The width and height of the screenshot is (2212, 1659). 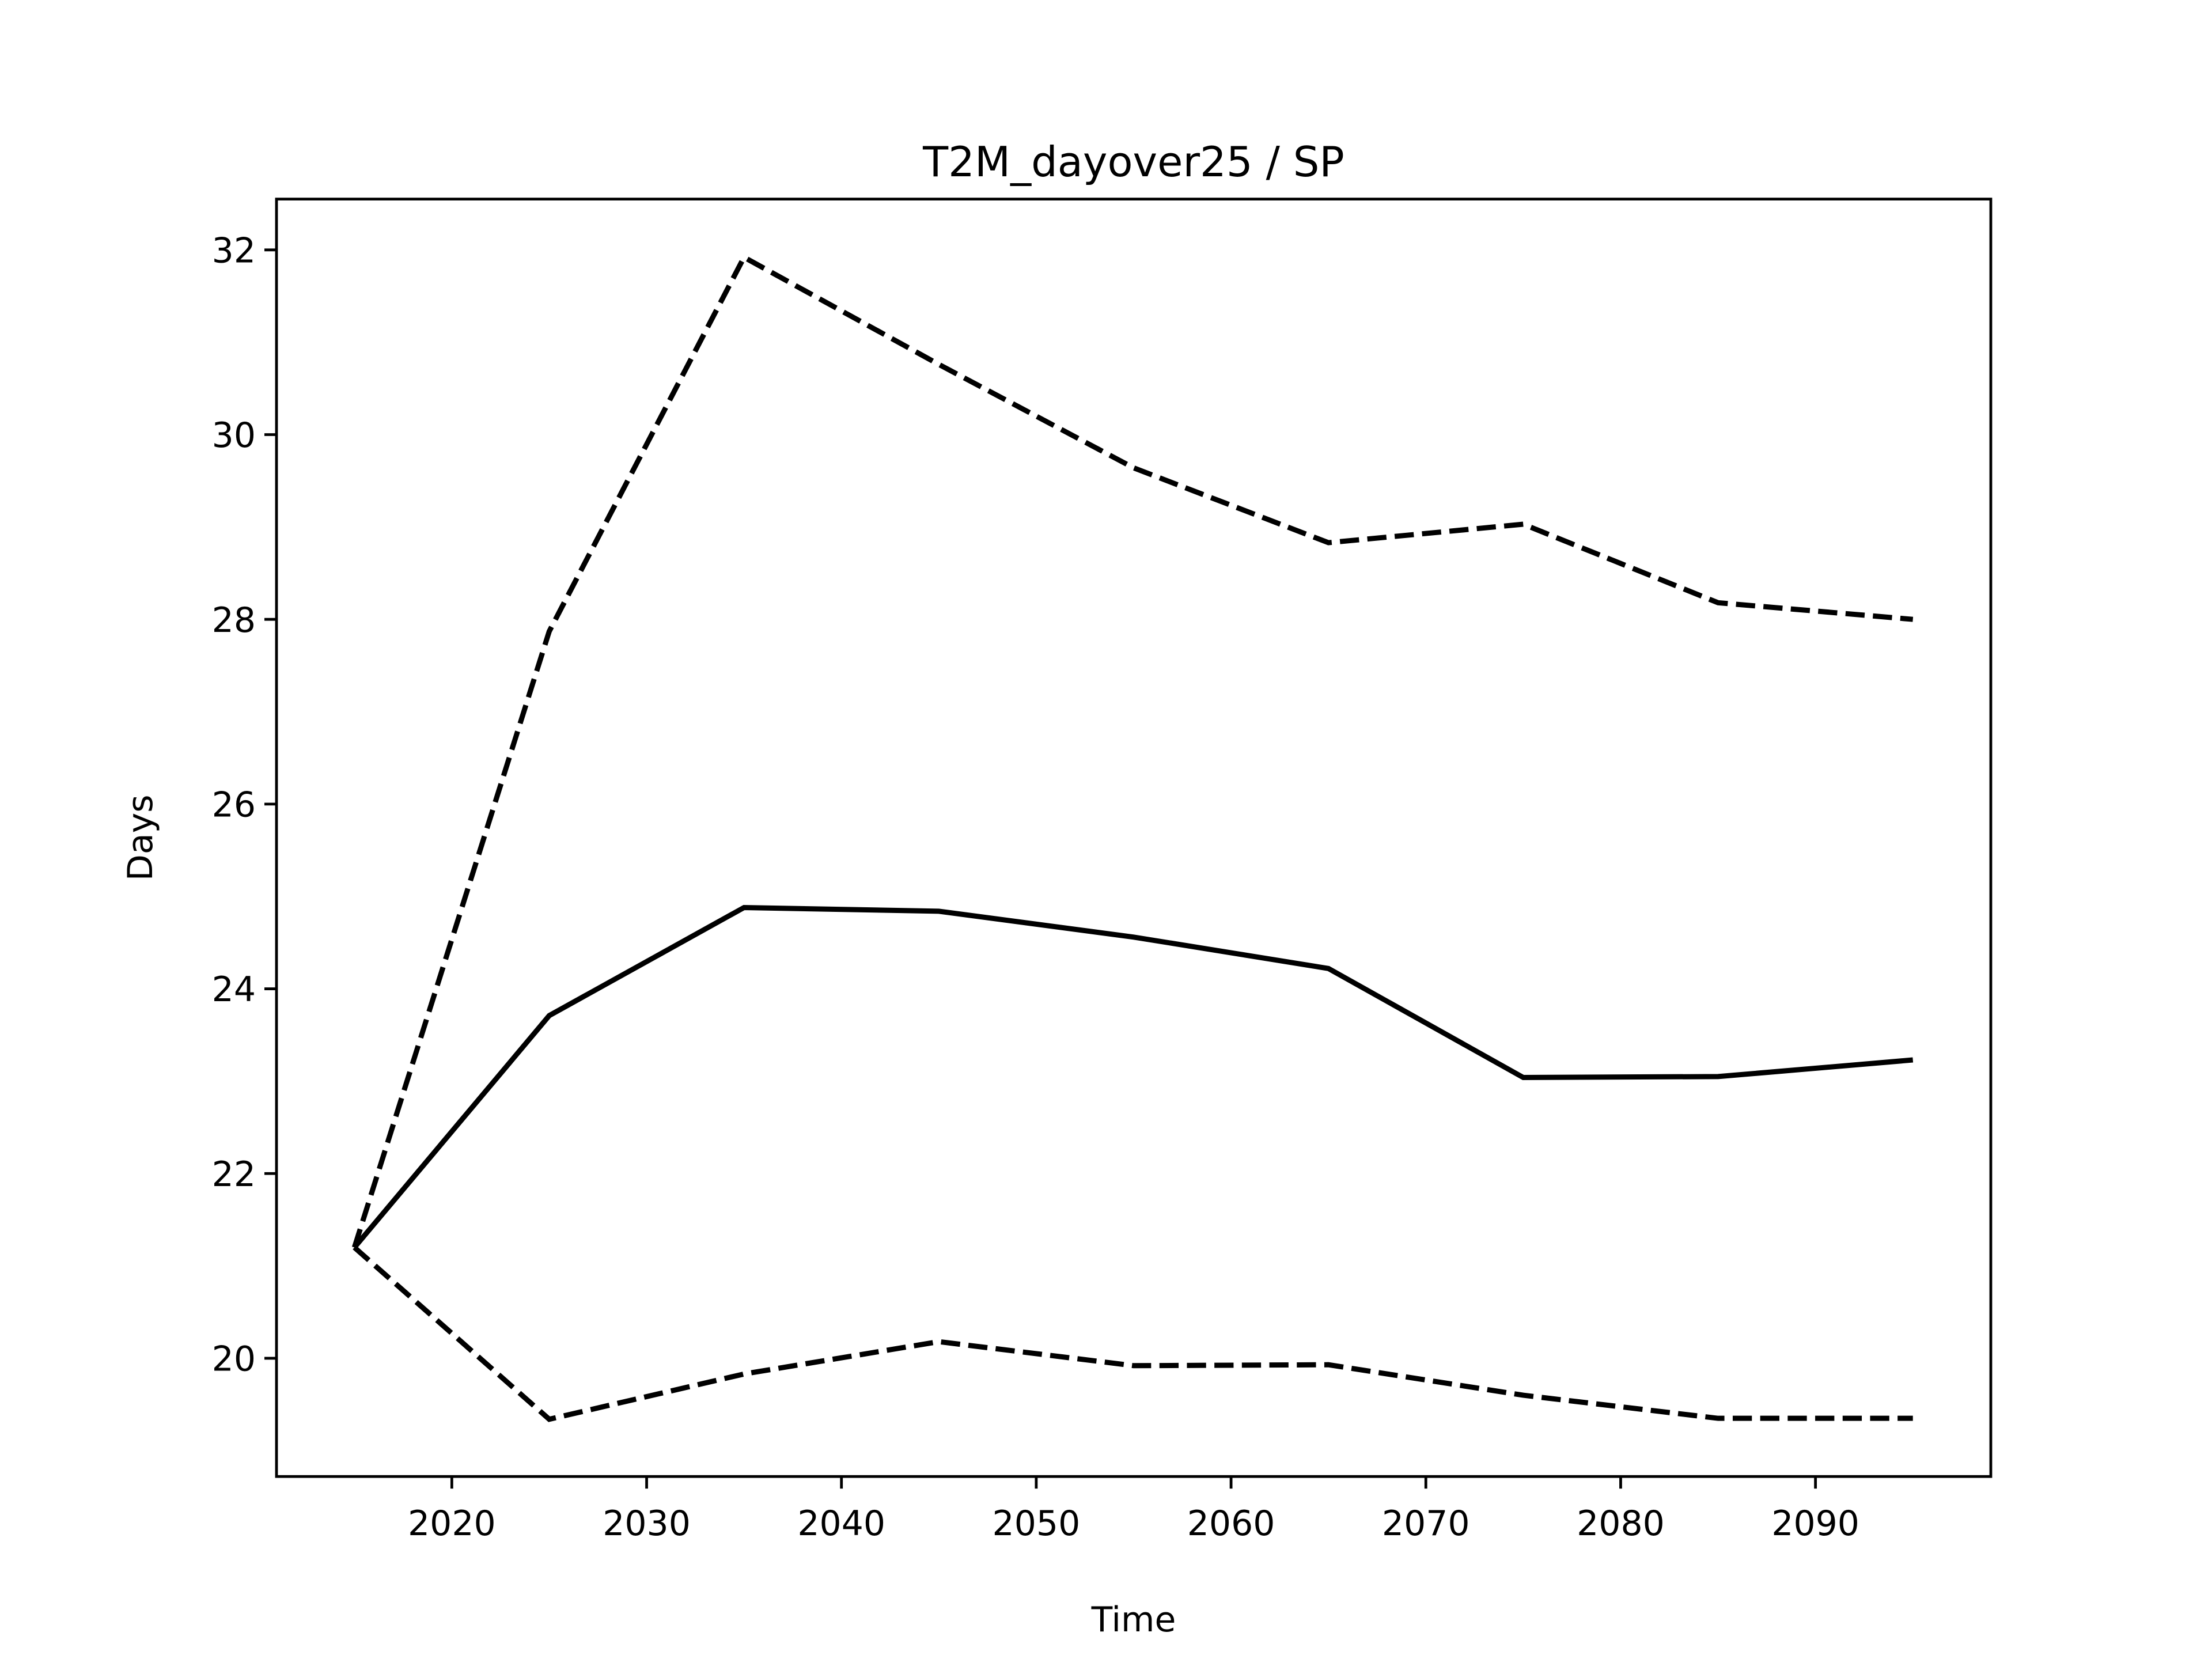 I want to click on chart-title: T2M_dayover25 / SP, so click(x=1133, y=162).